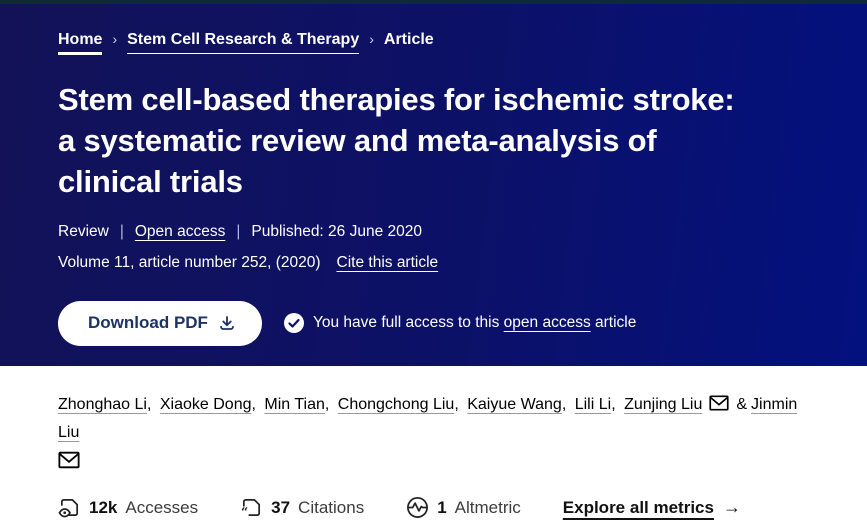 This screenshot has height=524, width=867. What do you see at coordinates (442, 507) in the screenshot?
I see `metric-value: 1` at bounding box center [442, 507].